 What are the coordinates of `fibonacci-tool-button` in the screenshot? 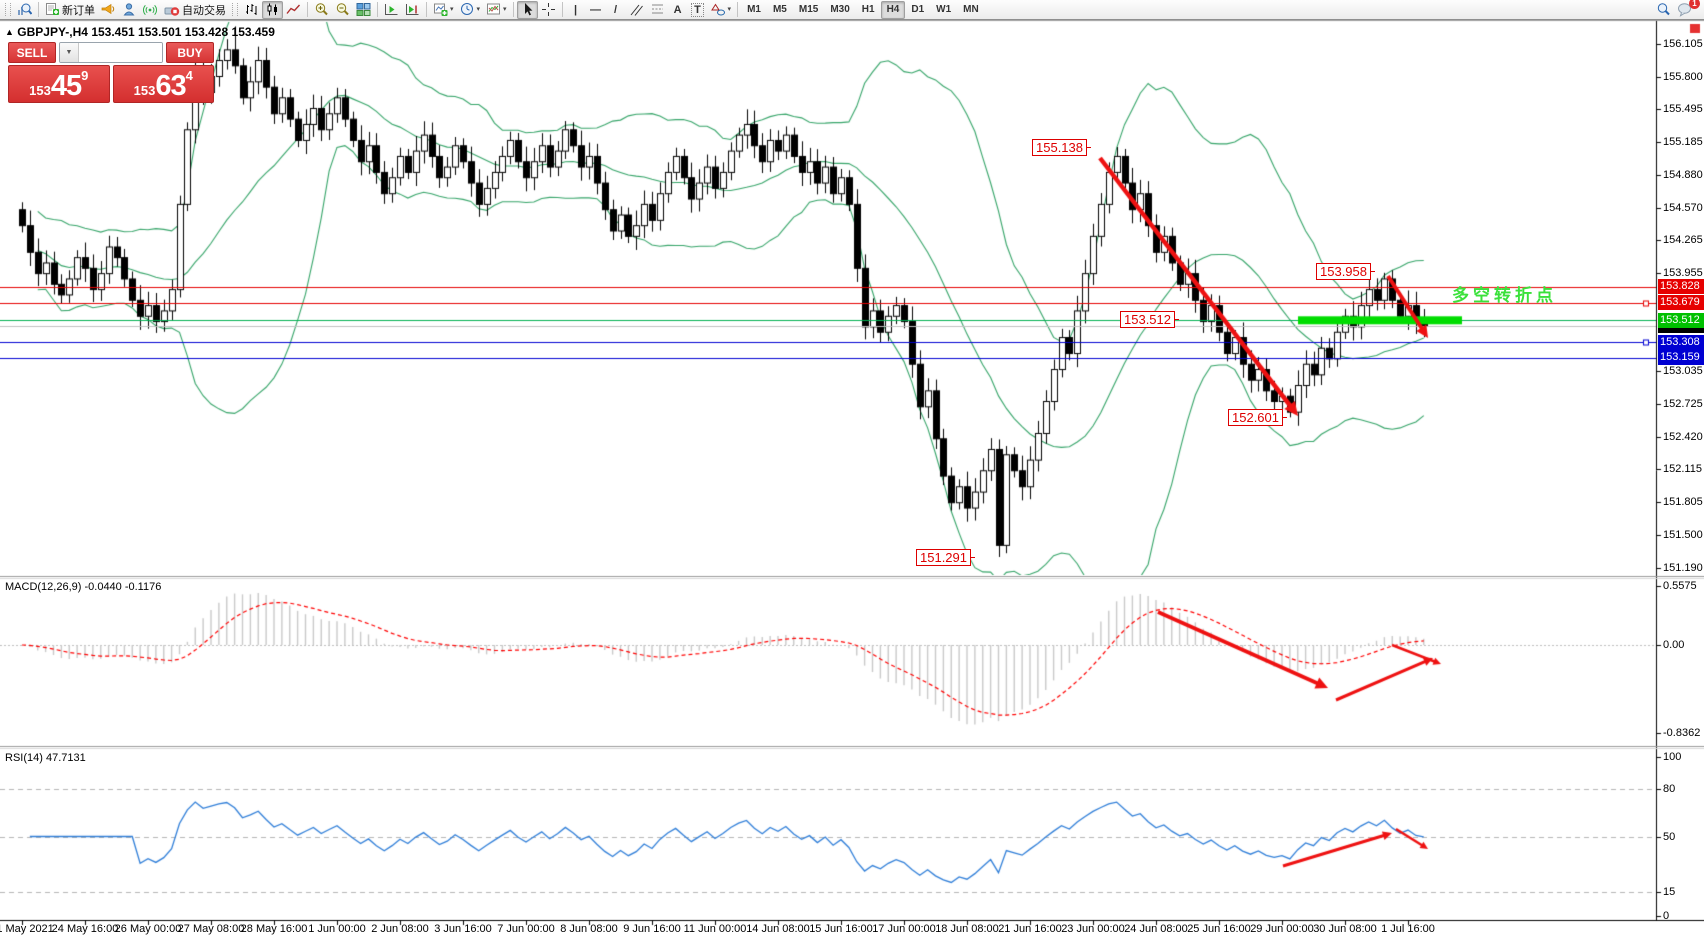 It's located at (657, 10).